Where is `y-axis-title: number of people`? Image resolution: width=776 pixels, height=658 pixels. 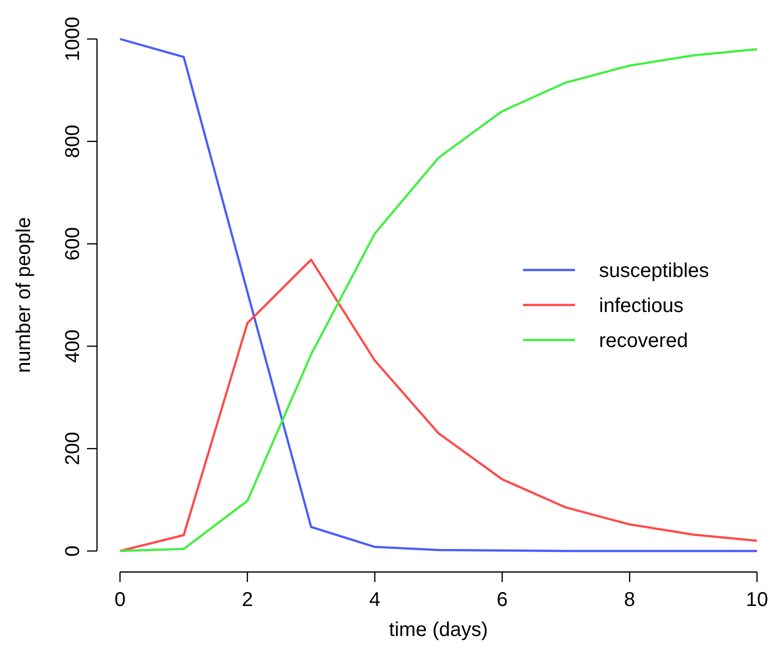 y-axis-title: number of people is located at coordinates (24, 295).